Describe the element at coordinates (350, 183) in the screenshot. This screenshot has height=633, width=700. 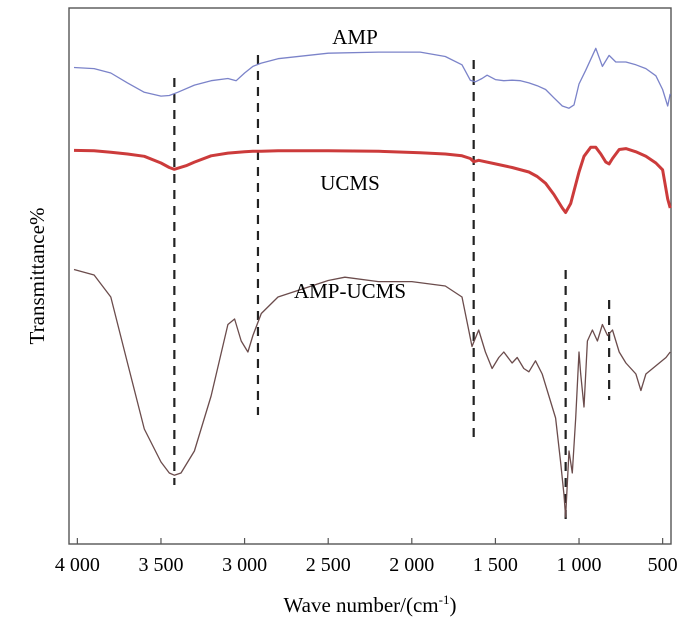
I see `series-label-ucms: UCMS` at that location.